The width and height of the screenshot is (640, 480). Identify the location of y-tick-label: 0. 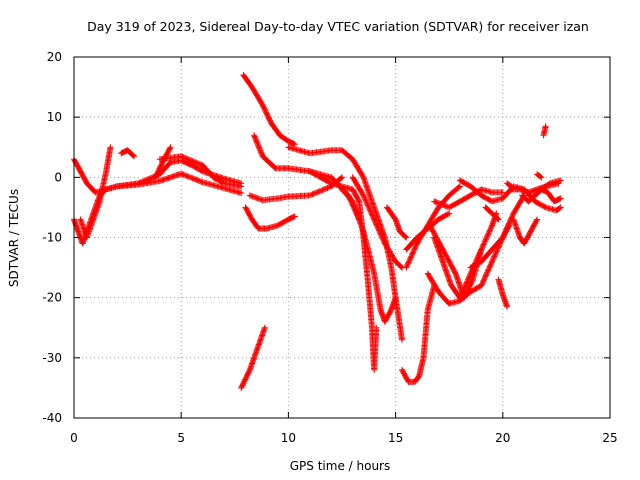
(58, 177).